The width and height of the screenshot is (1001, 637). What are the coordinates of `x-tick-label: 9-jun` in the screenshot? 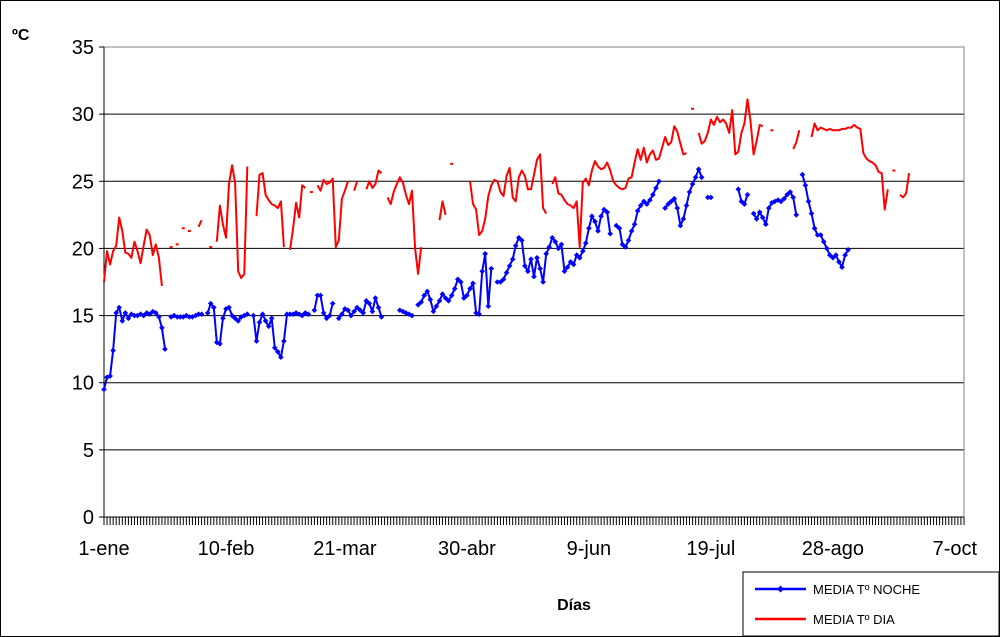 It's located at (589, 549).